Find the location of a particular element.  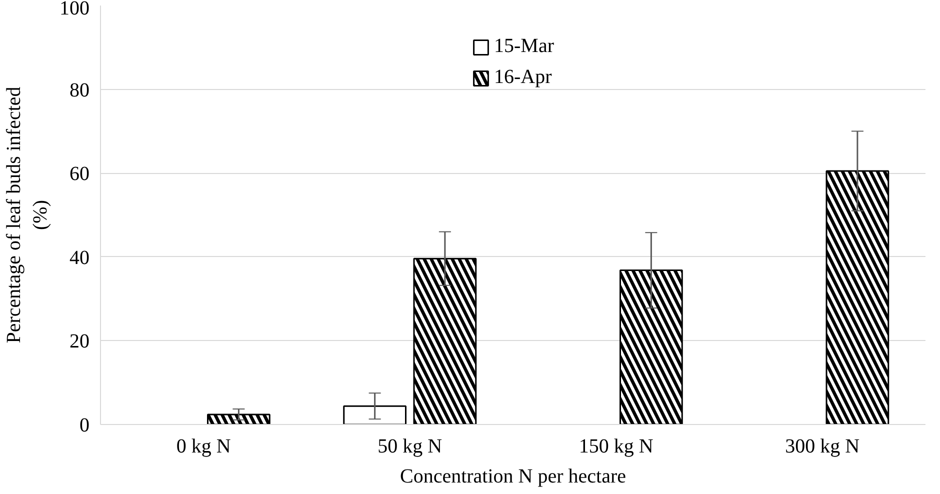

legend-label: 16-Apr is located at coordinates (523, 77).